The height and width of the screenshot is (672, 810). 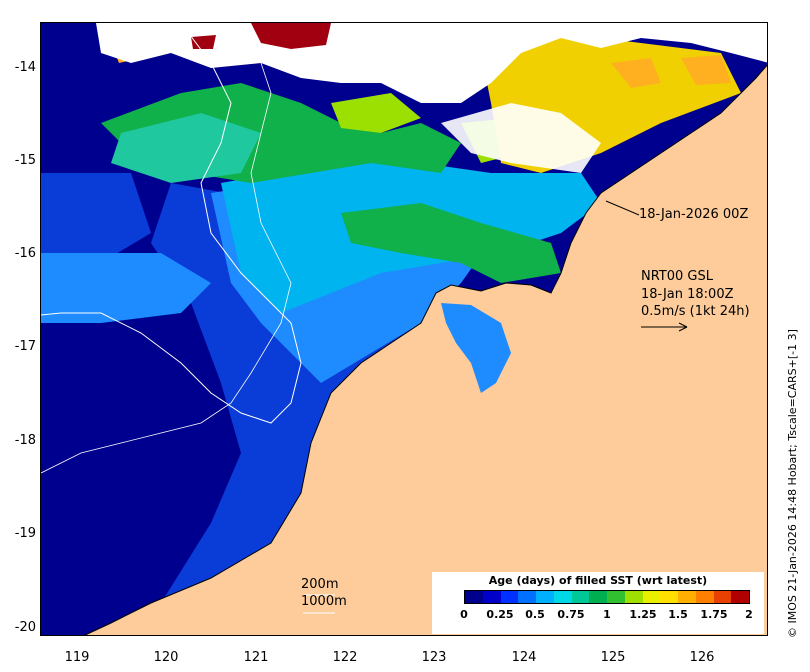 What do you see at coordinates (451, 243) in the screenshot?
I see `green-region-south` at bounding box center [451, 243].